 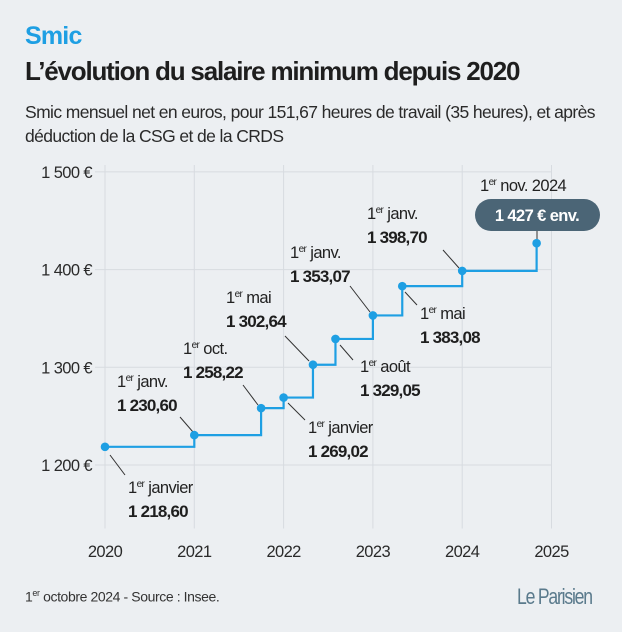 I want to click on annotation-date: 1er août, so click(x=385, y=367).